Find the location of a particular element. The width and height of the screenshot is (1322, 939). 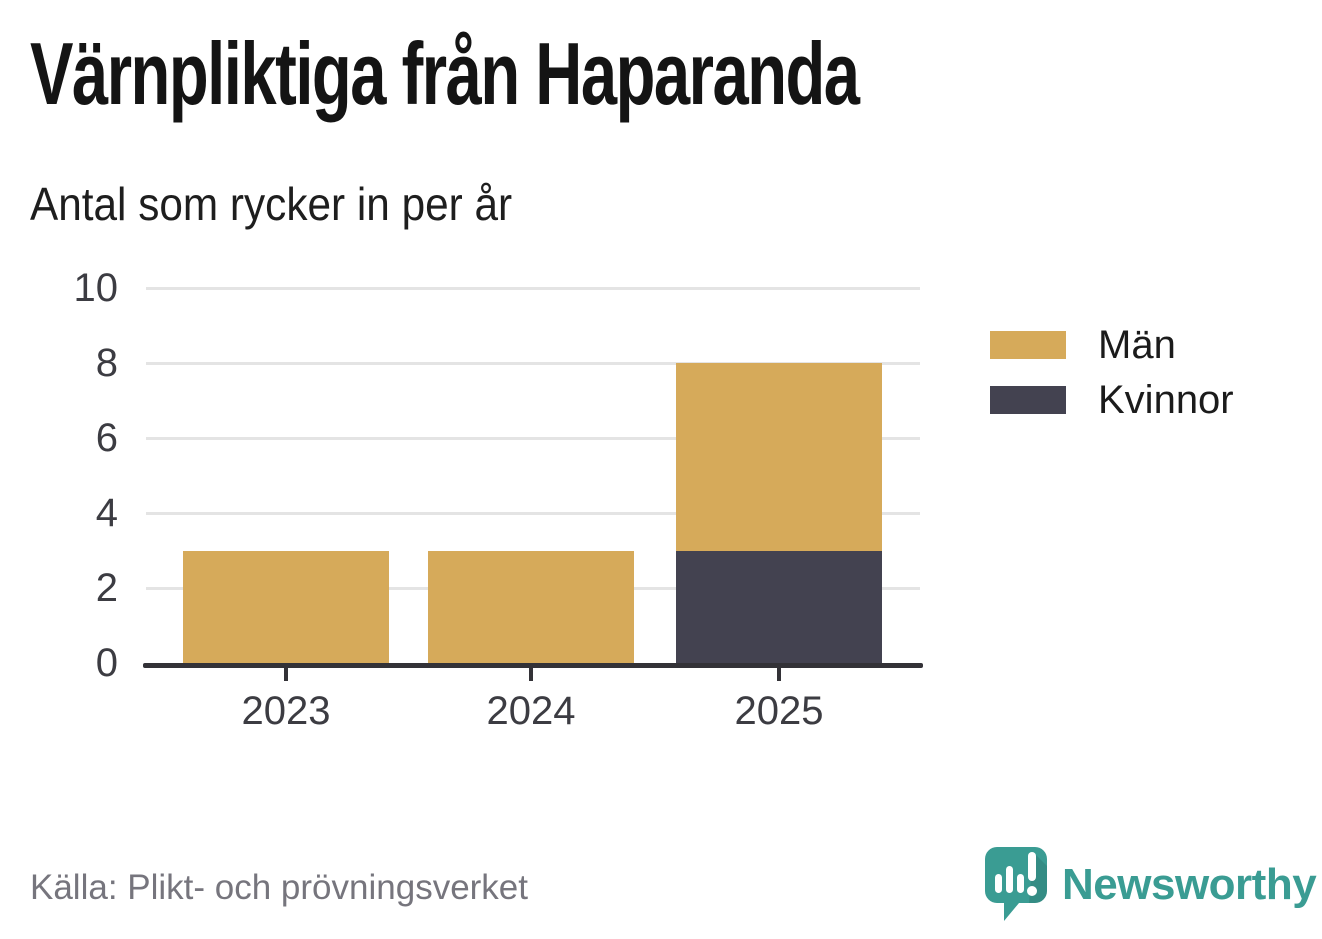

legend-swatch-women is located at coordinates (1028, 400).